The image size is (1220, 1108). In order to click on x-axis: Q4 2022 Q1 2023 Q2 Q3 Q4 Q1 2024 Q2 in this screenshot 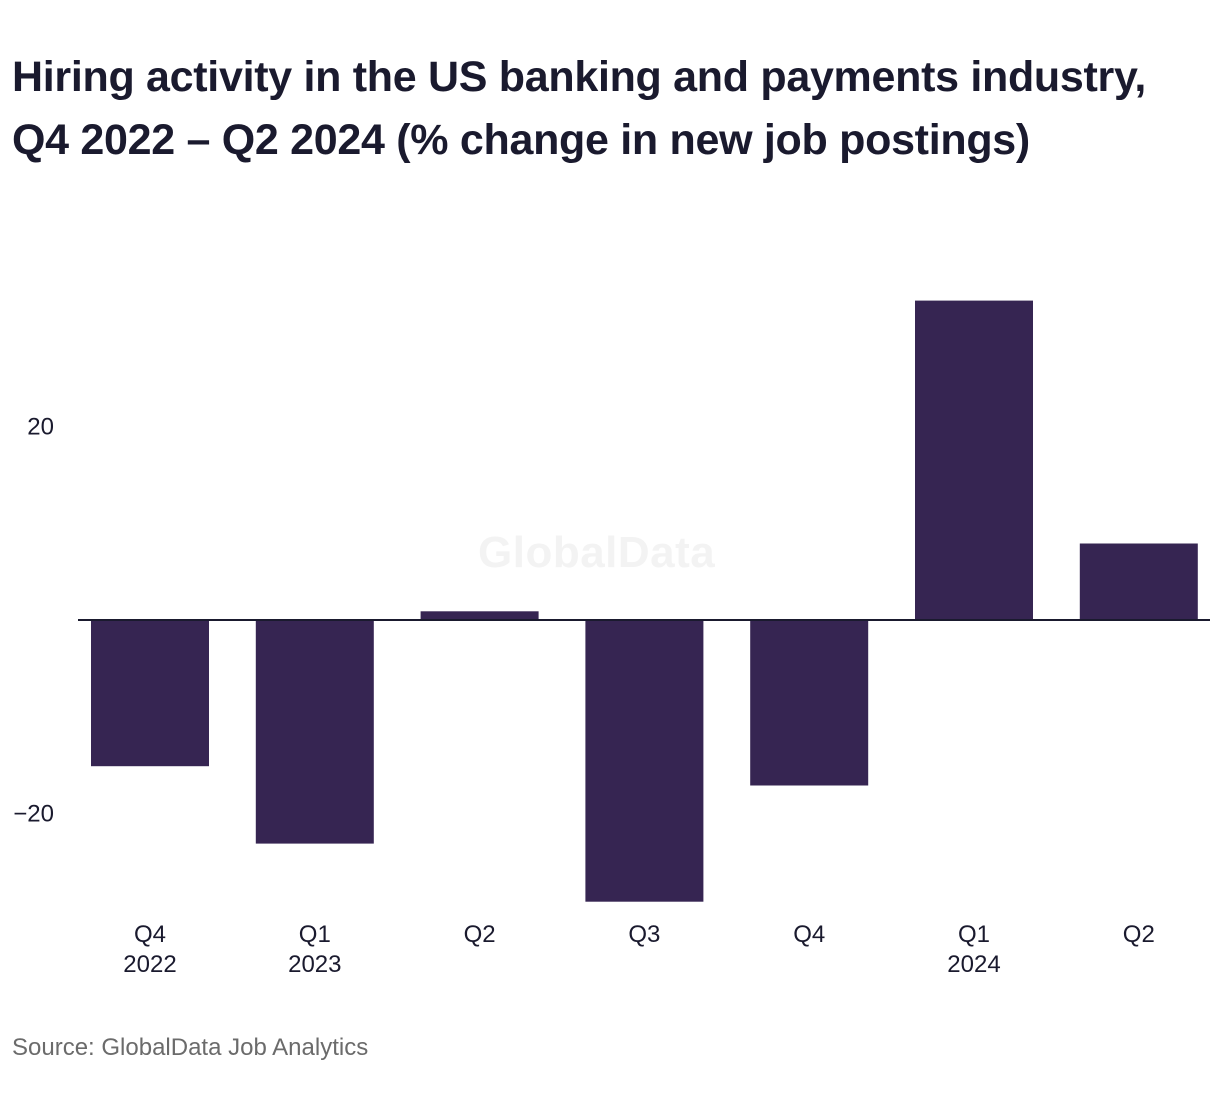, I will do `click(639, 949)`.